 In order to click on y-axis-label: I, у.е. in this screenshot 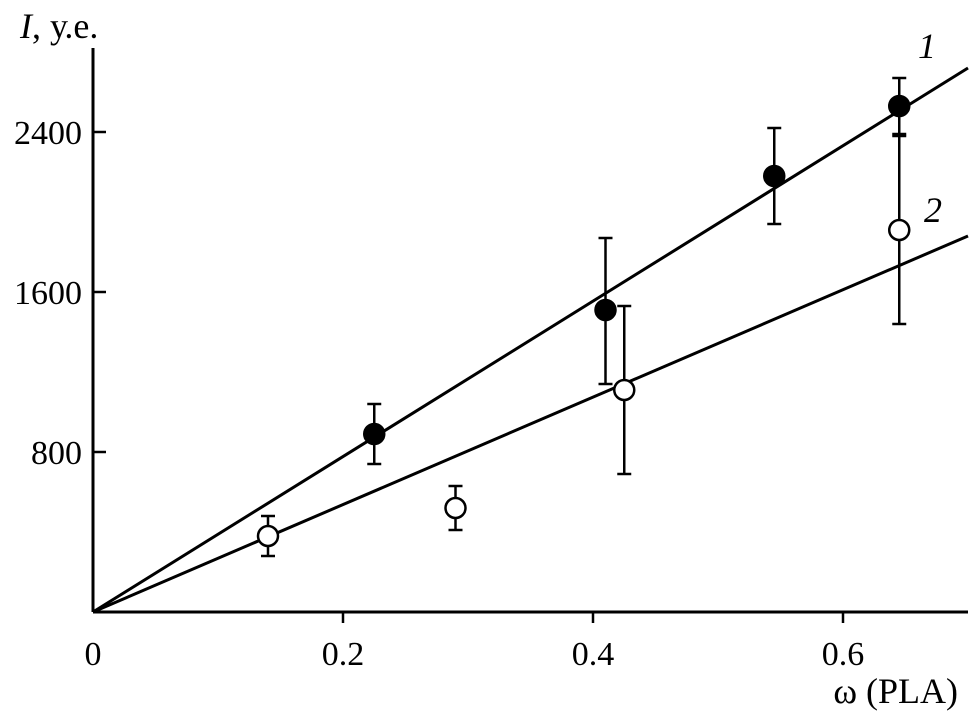, I will do `click(58, 26)`.